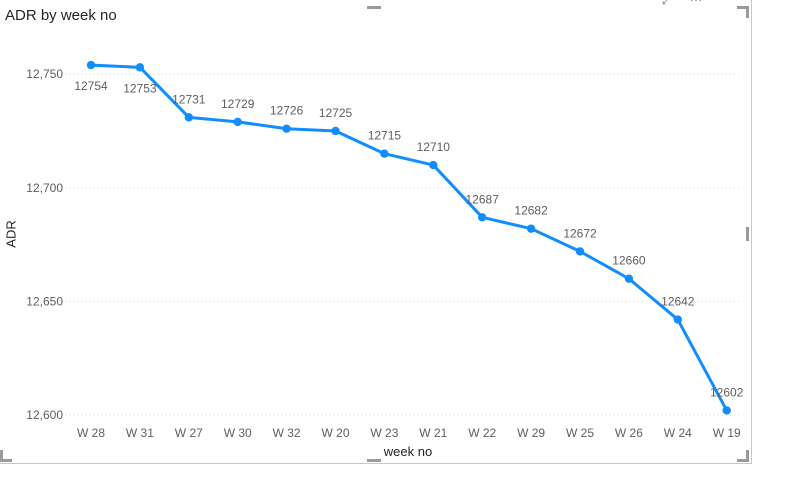  What do you see at coordinates (580, 433) in the screenshot?
I see `x-tick-label: W 25` at bounding box center [580, 433].